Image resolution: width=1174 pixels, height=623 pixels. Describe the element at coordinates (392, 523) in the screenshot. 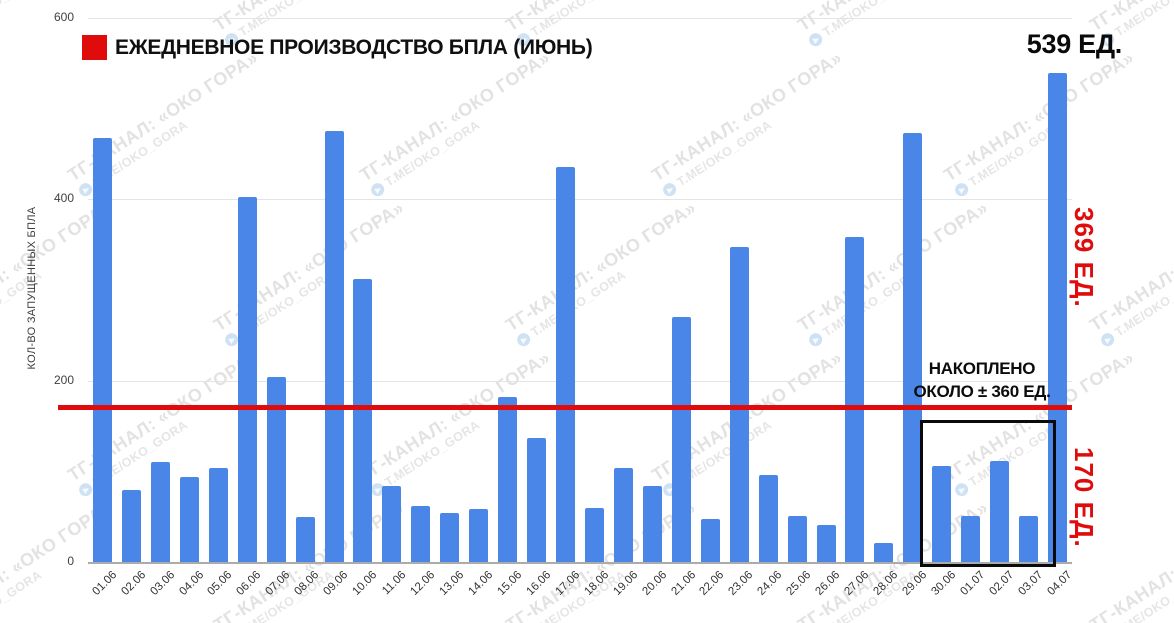

I see `bar-11.06` at that location.